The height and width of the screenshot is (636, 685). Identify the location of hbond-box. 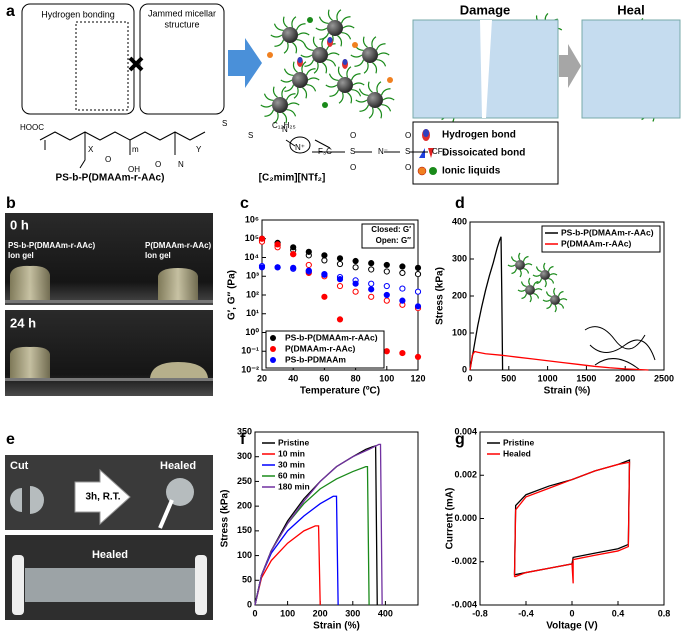
(78, 59).